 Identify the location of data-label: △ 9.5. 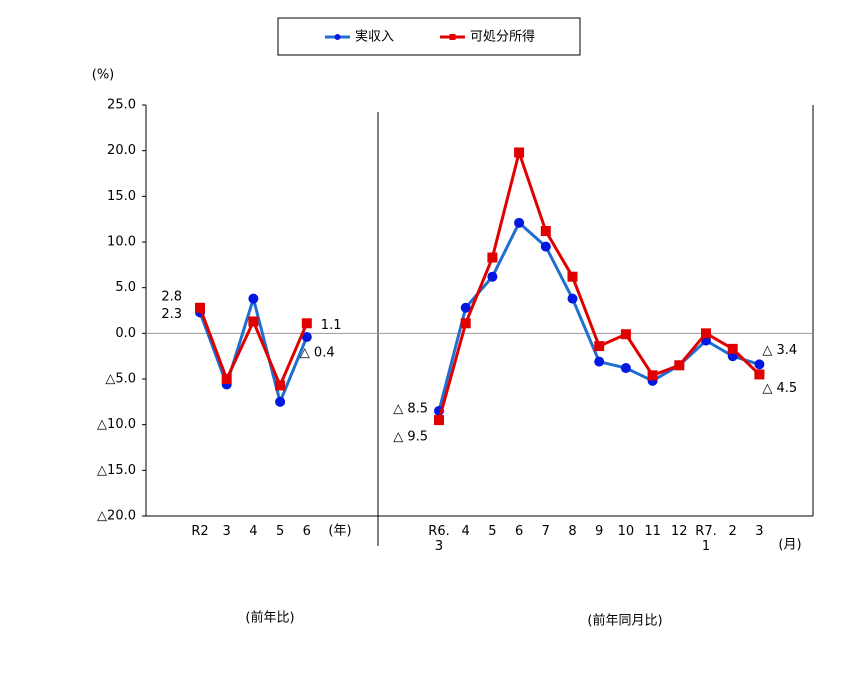
(410, 437).